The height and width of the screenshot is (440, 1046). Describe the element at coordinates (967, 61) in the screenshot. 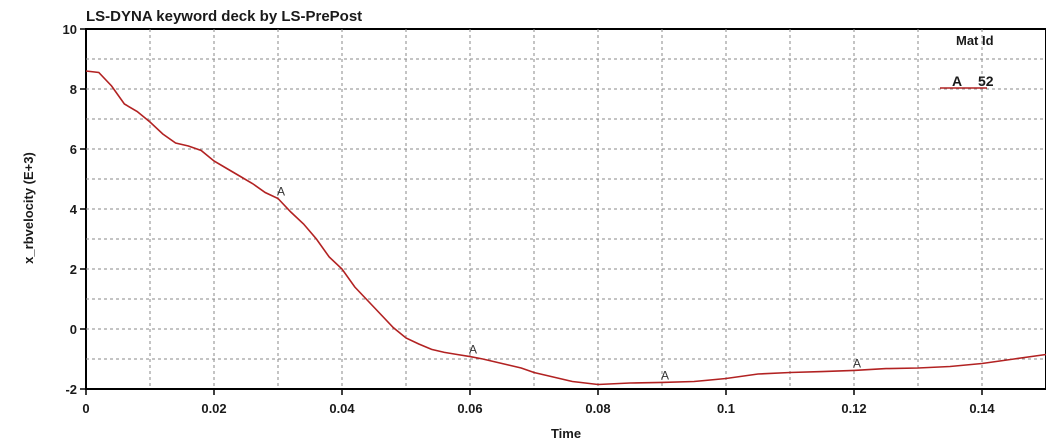

I see `legend: Mat Id A 52` at that location.